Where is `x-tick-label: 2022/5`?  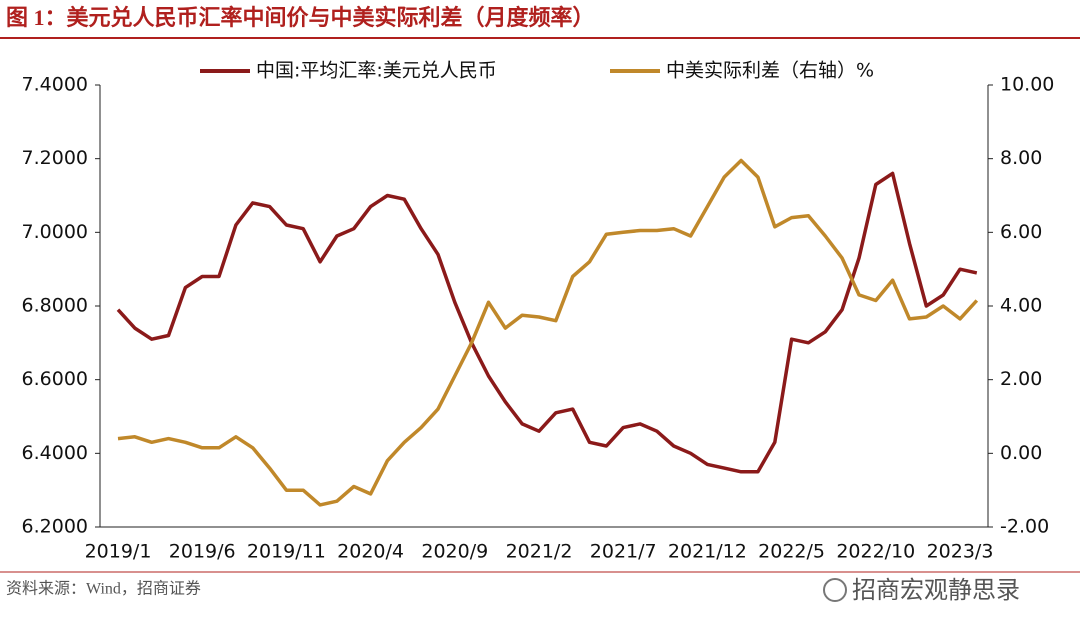
x-tick-label: 2022/5 is located at coordinates (791, 552).